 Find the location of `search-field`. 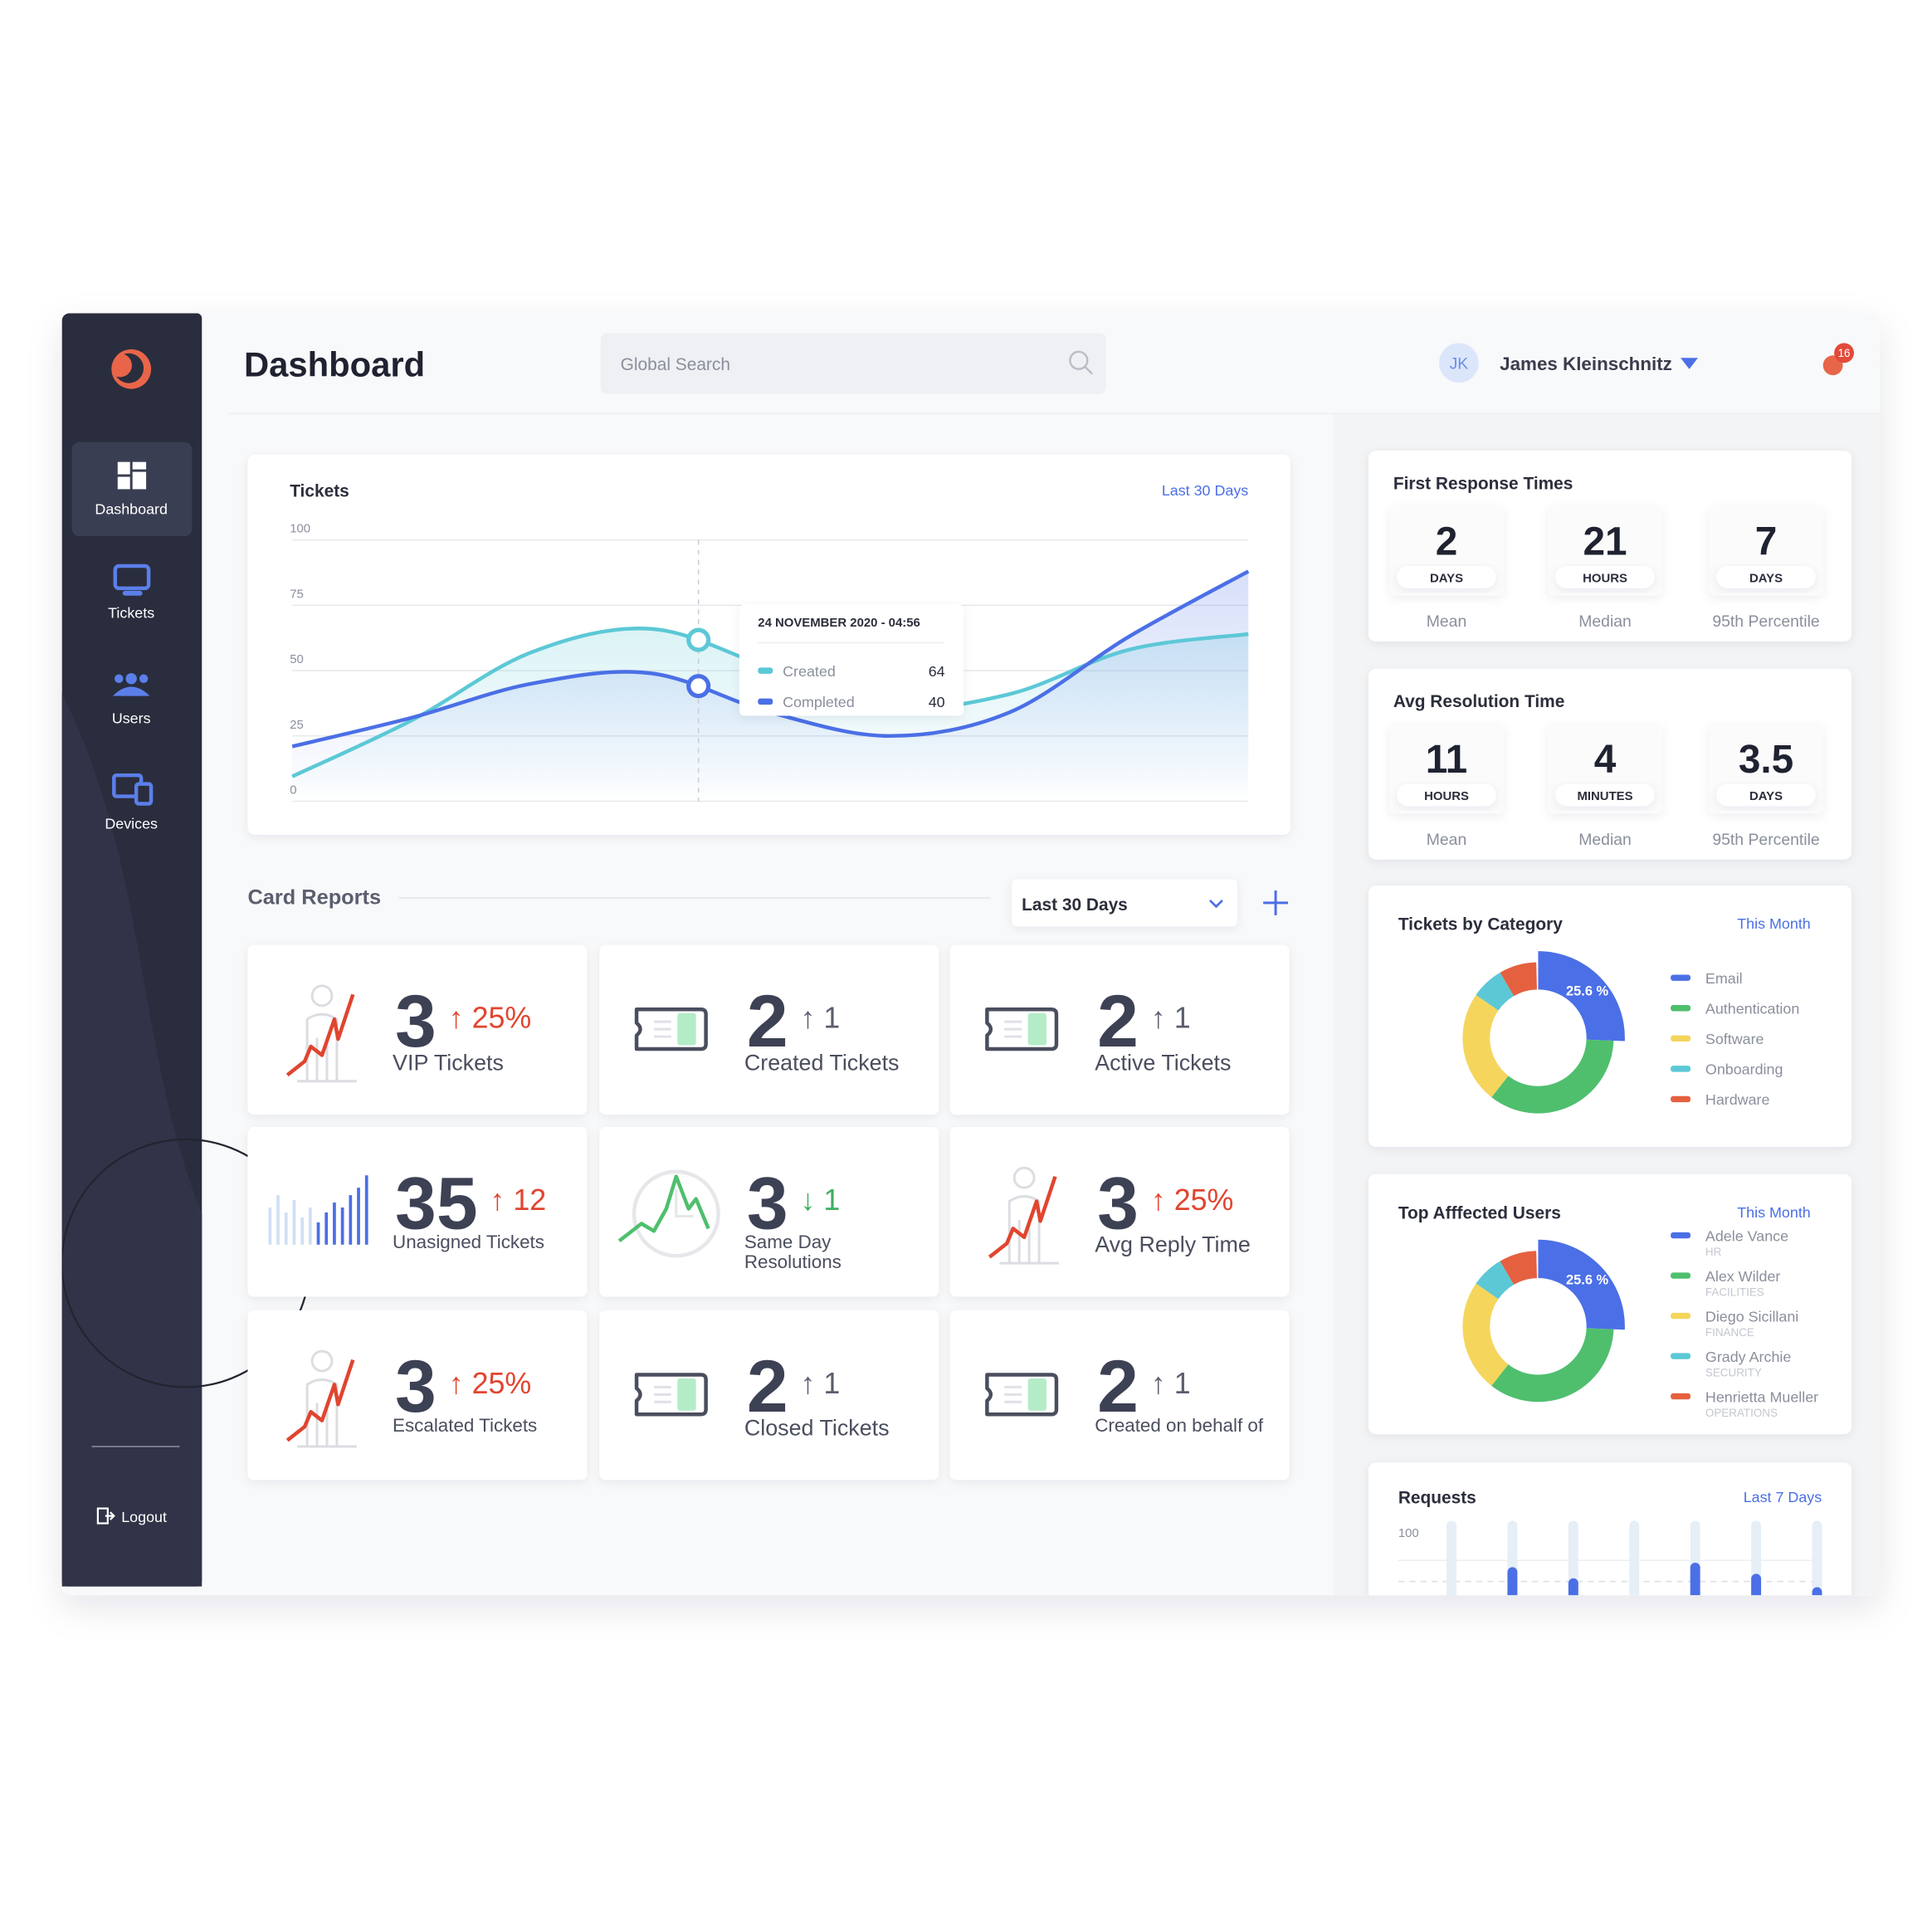

search-field is located at coordinates (853, 364).